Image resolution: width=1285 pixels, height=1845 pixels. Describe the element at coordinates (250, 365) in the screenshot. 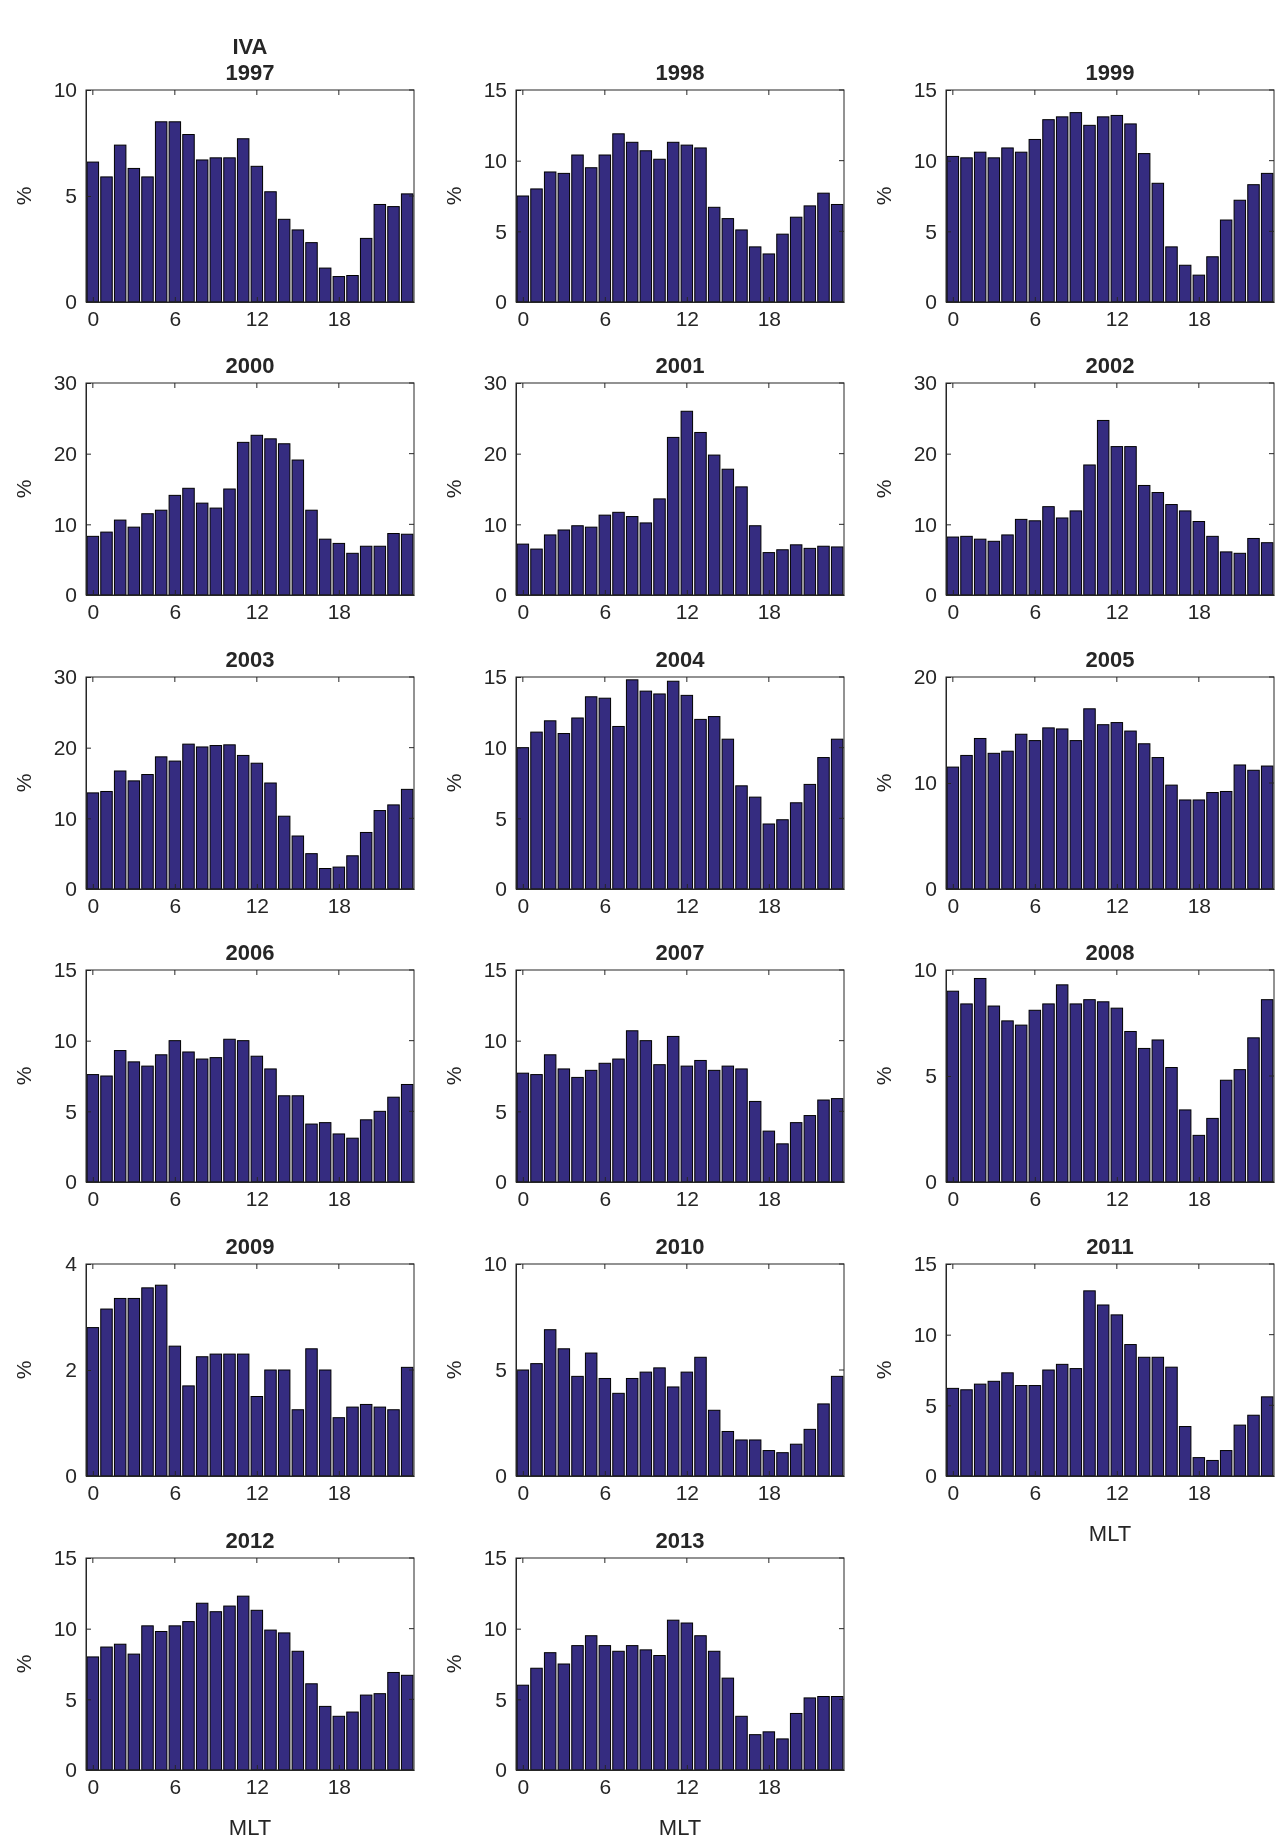

I see `chart-title: 2000` at that location.